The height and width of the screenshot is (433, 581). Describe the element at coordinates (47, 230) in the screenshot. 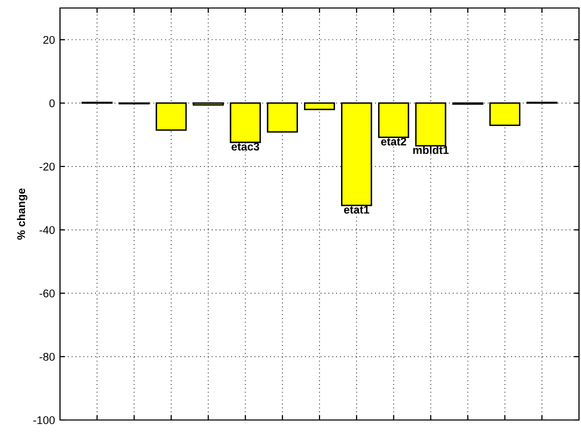

I see `y-tick-label: -40` at that location.